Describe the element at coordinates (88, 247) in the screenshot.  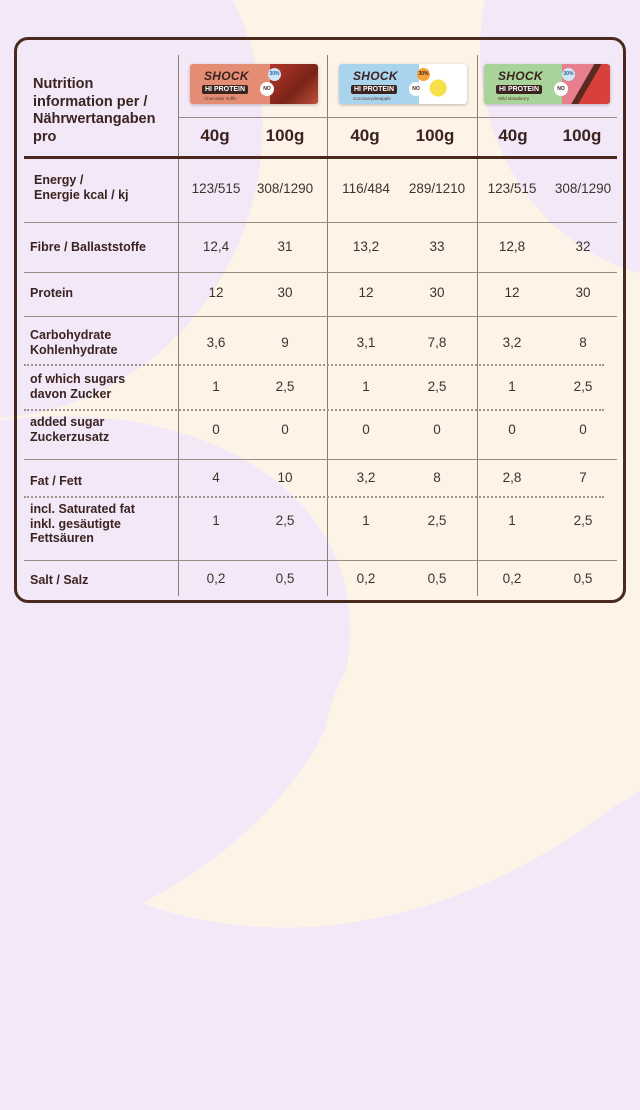
I see `row-label-fibre: Fibre / Ballaststoffe` at that location.